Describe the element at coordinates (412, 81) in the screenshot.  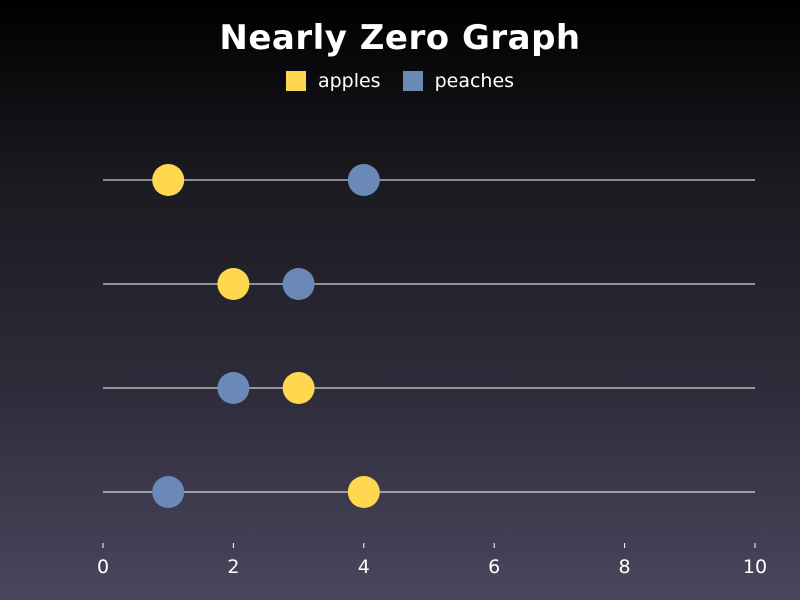
I see `legend-swatch-peaches` at that location.